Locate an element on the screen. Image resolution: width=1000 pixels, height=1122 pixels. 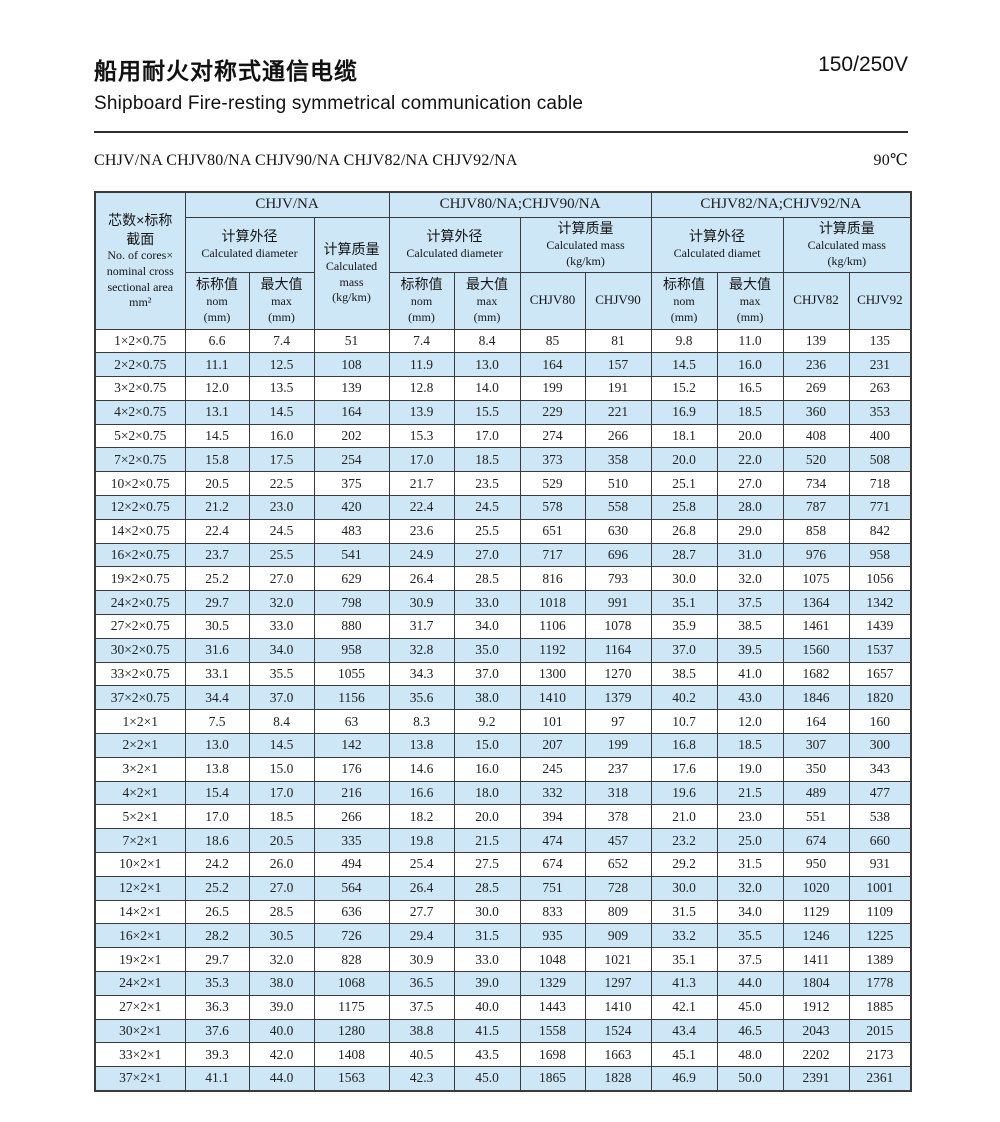
value-cell: 101 is located at coordinates (552, 722).